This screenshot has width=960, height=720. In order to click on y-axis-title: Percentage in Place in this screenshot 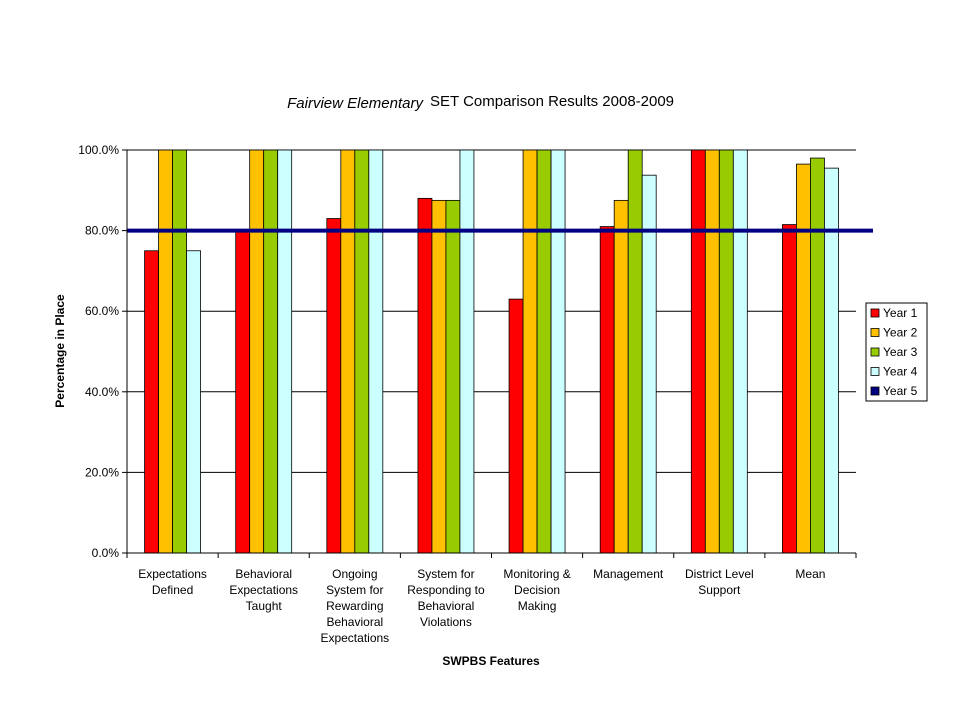, I will do `click(60, 351)`.